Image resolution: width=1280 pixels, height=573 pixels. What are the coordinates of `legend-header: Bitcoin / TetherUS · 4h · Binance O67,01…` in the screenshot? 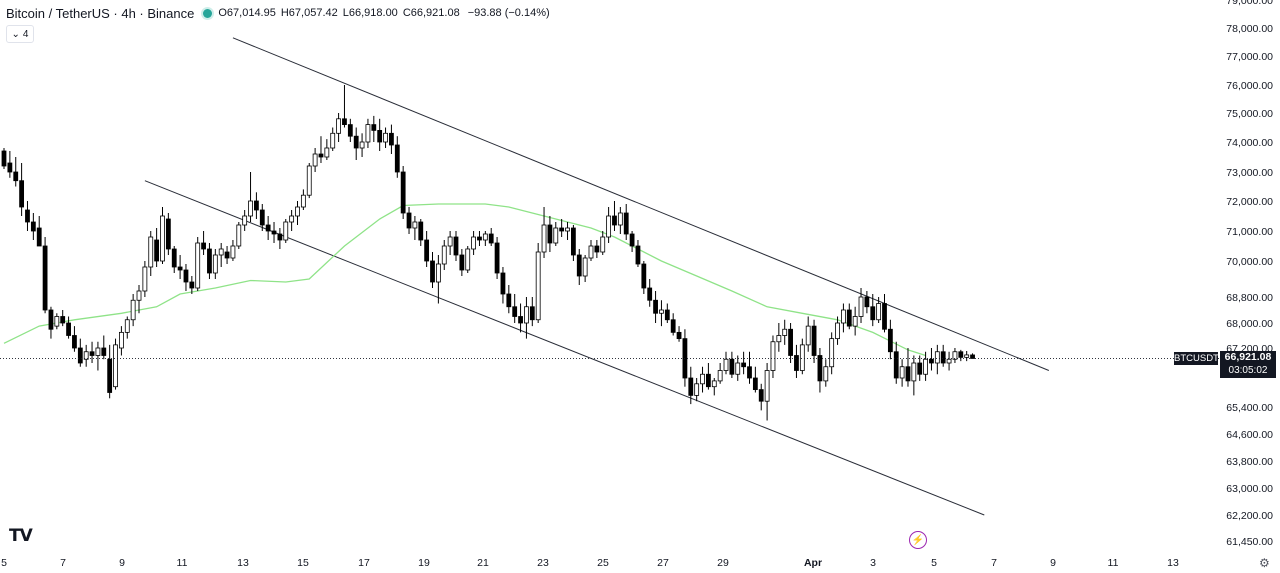 It's located at (278, 13).